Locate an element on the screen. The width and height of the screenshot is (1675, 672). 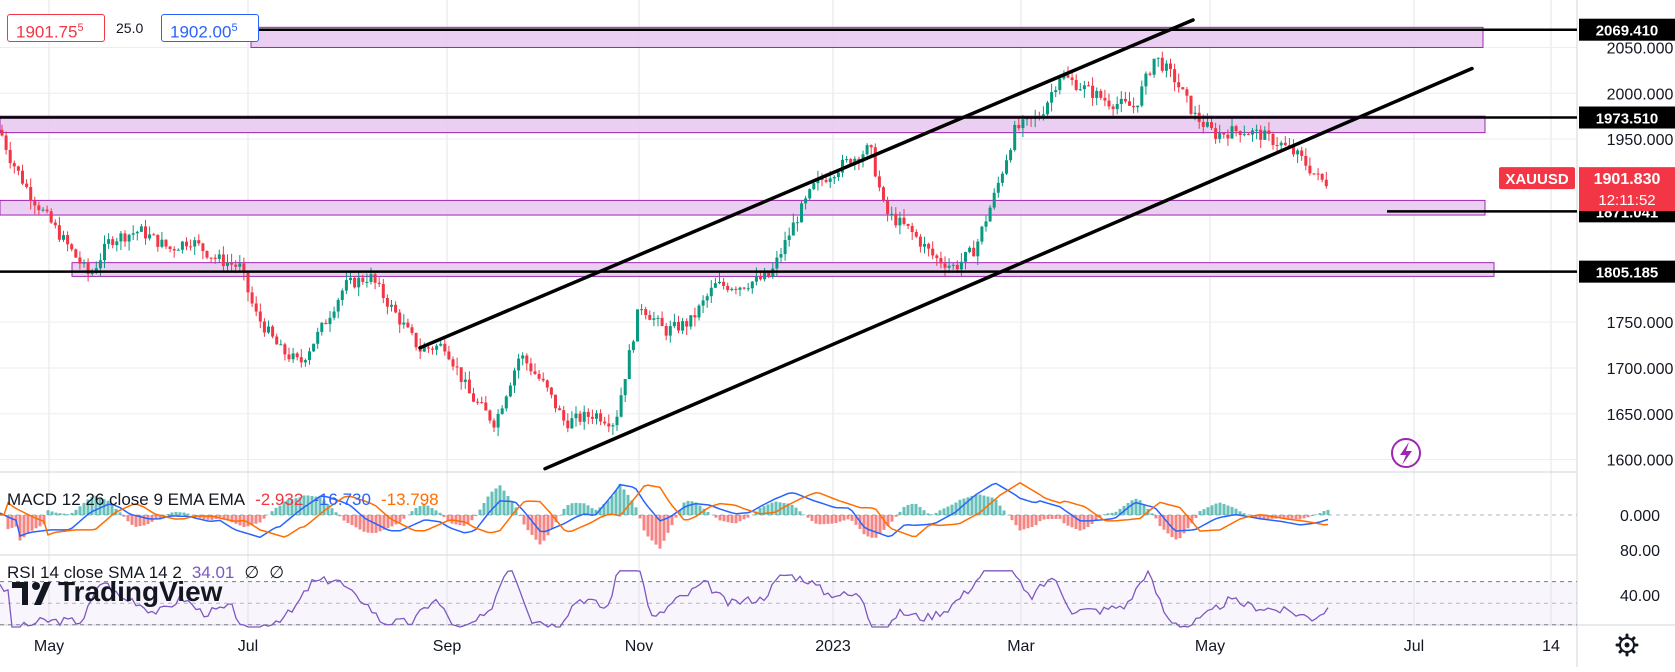
price-axis-label: 1600.000 is located at coordinates (1640, 461).